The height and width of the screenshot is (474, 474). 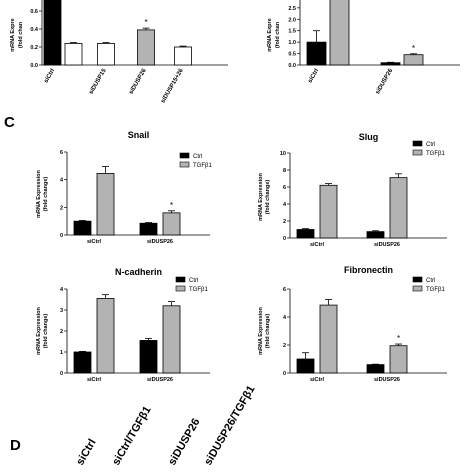 I want to click on y-tick-label: 8, so click(x=284, y=171).